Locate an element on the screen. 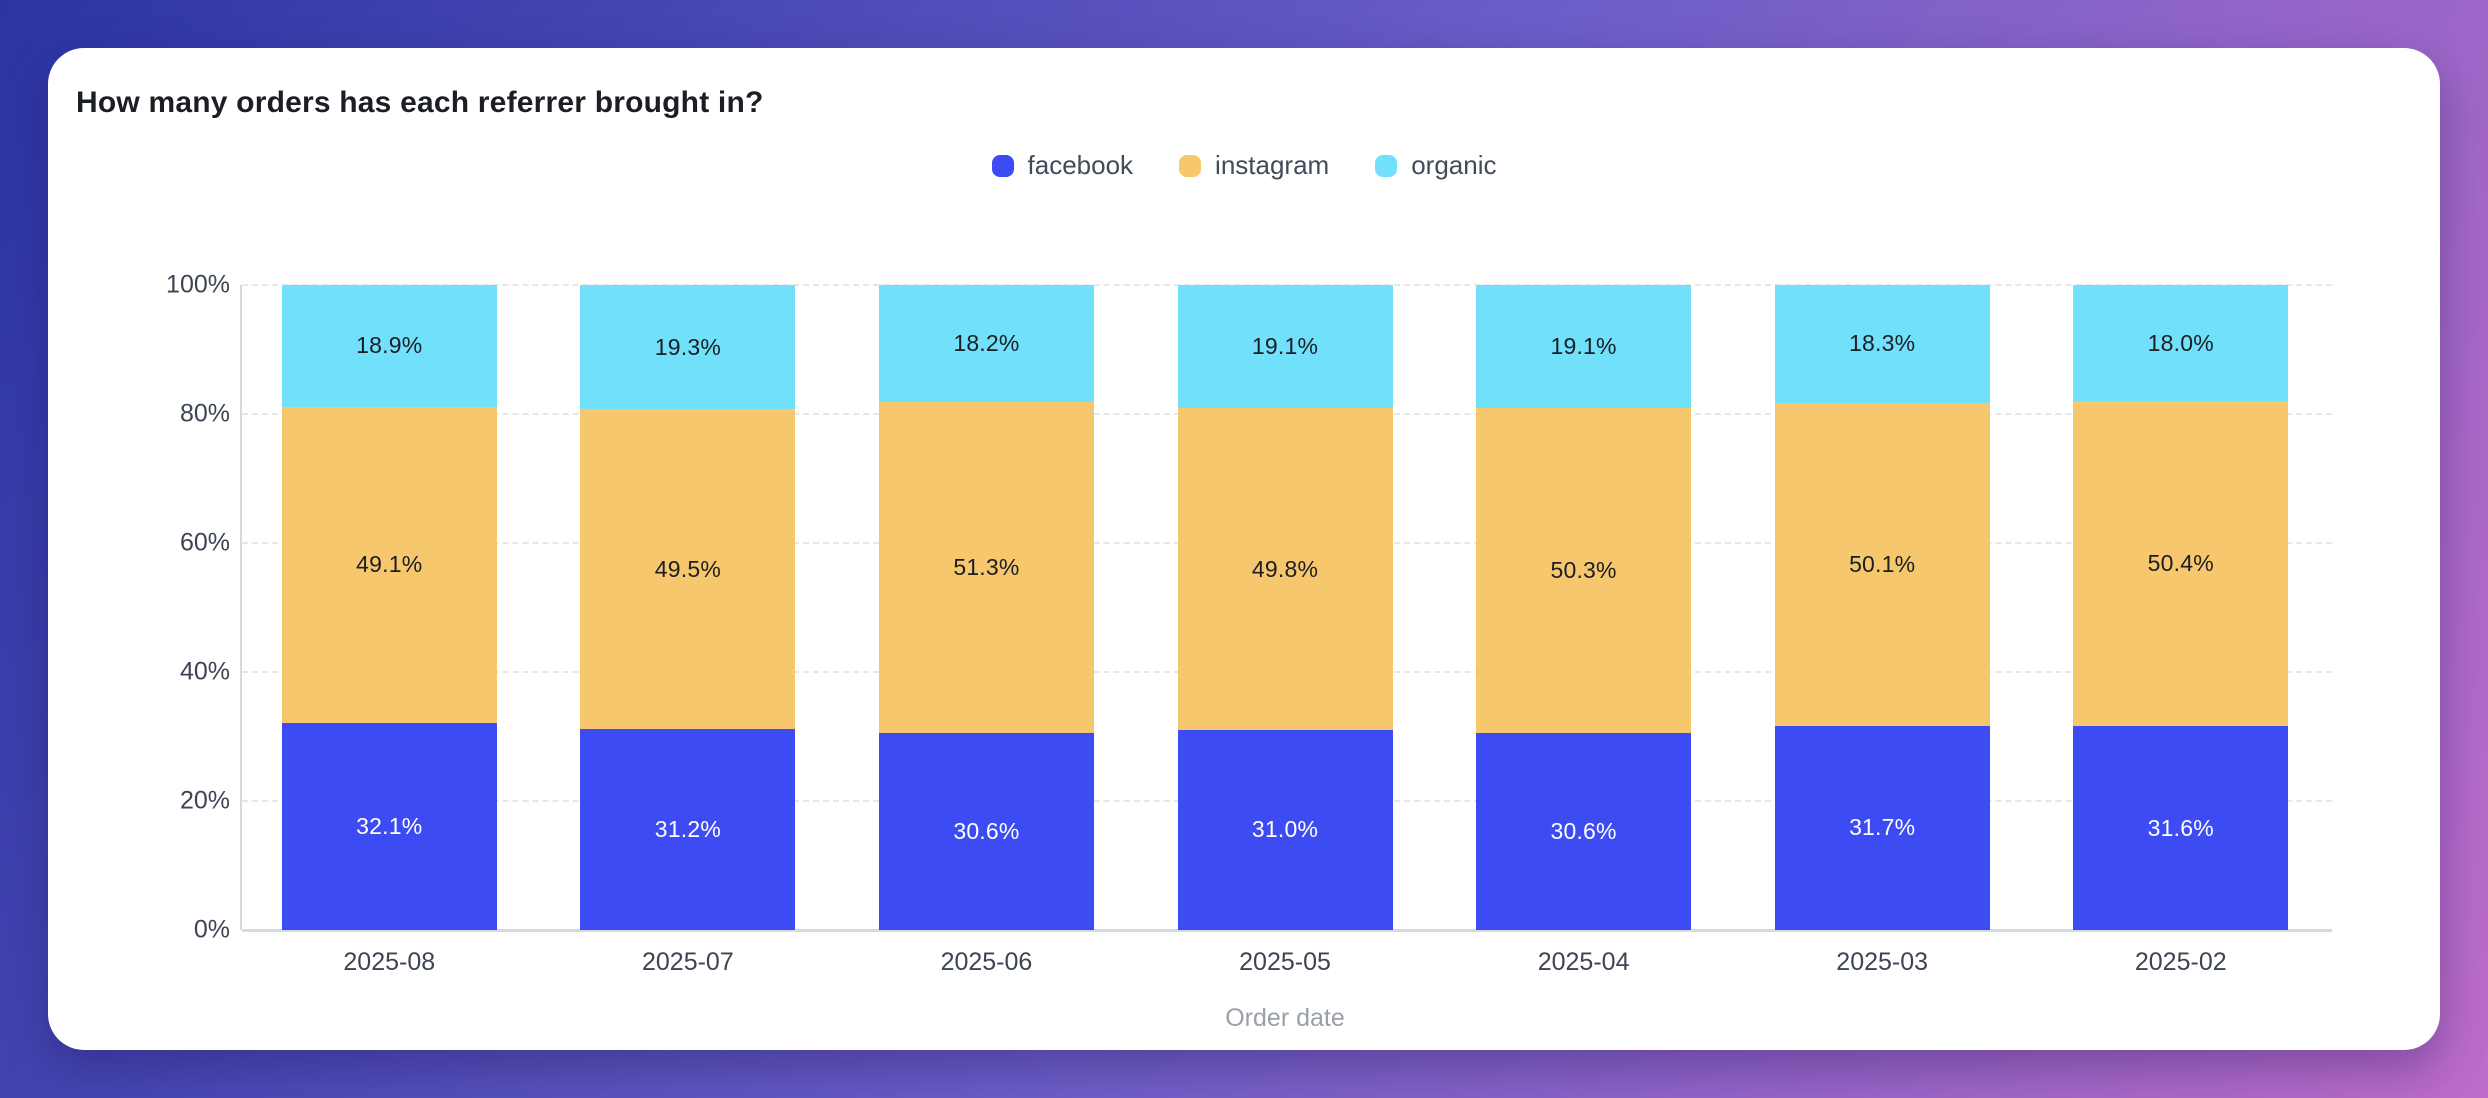 The width and height of the screenshot is (2488, 1098). bar-value-label: 49.5% is located at coordinates (687, 568).